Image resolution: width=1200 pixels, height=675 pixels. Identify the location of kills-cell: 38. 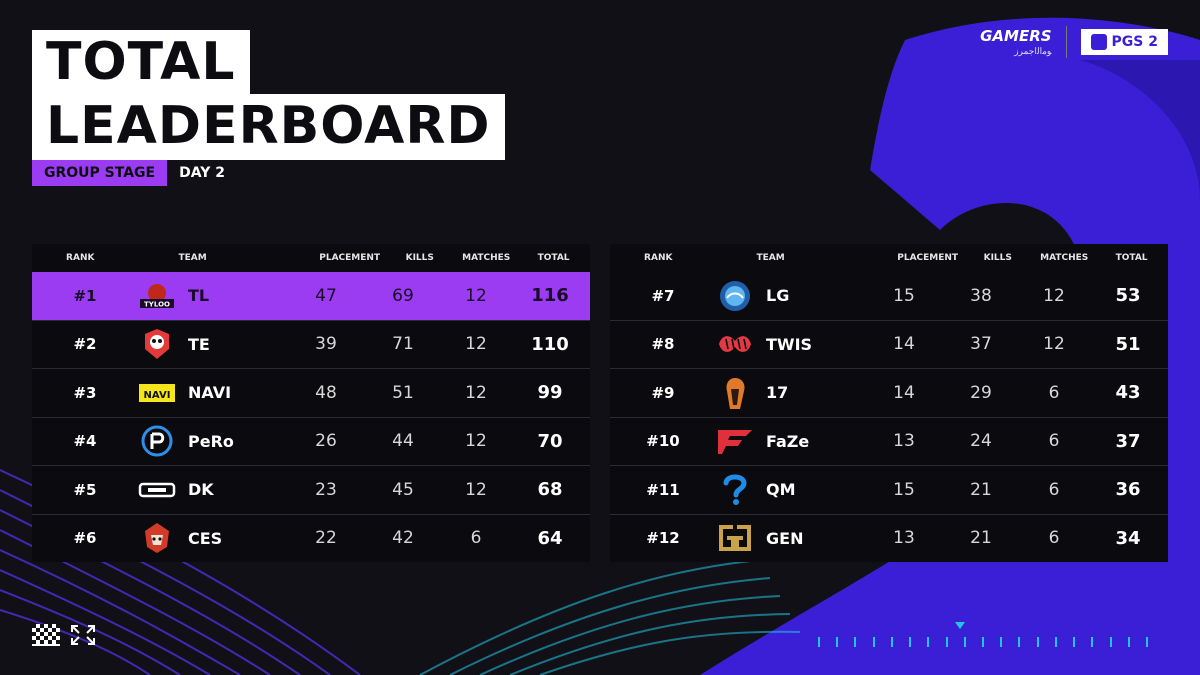
(981, 295).